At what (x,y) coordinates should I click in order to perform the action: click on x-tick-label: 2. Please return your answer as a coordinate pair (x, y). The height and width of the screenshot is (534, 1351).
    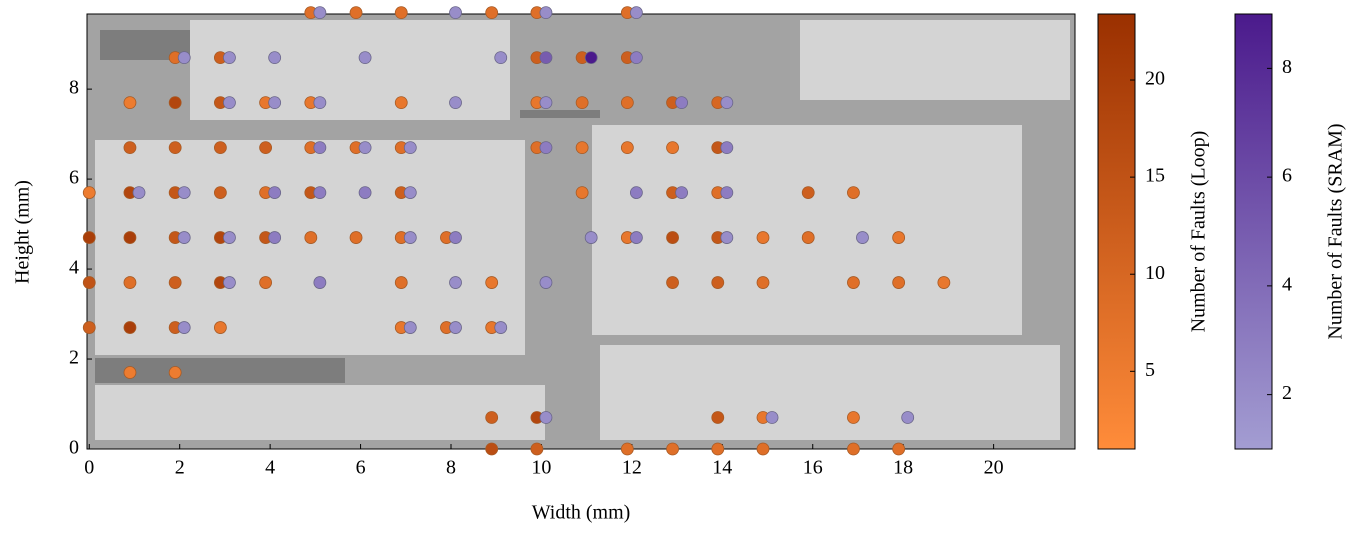
    Looking at the image, I should click on (180, 468).